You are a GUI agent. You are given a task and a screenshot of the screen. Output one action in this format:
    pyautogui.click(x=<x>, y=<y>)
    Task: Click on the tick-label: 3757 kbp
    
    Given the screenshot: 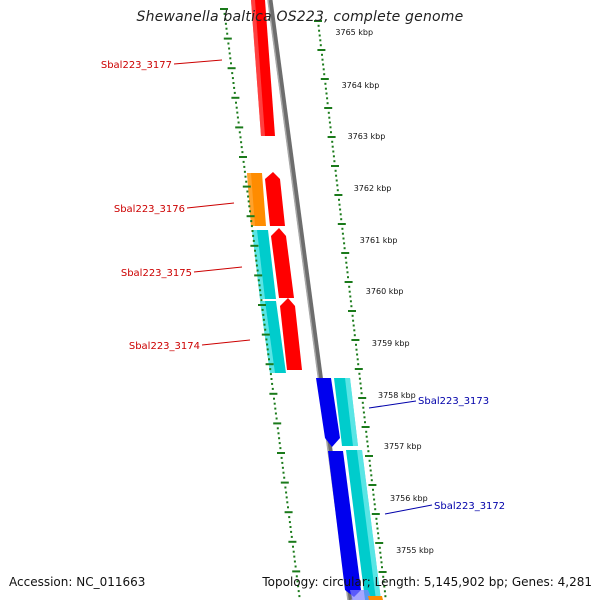 What is the action you would take?
    pyautogui.click(x=403, y=446)
    